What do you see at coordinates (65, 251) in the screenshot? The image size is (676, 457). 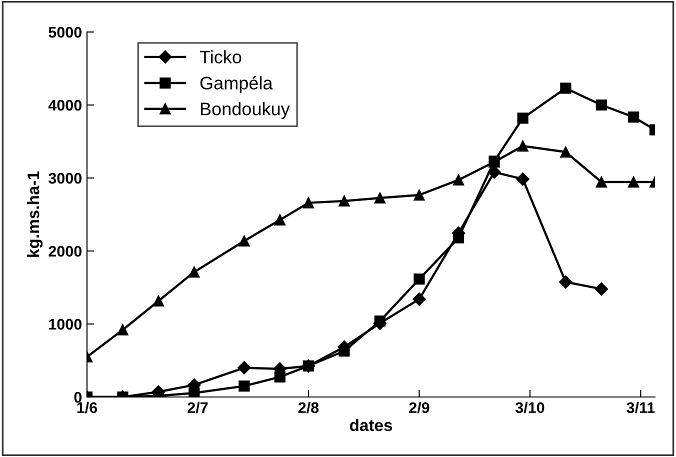 I see `y-tick-label: 2000` at bounding box center [65, 251].